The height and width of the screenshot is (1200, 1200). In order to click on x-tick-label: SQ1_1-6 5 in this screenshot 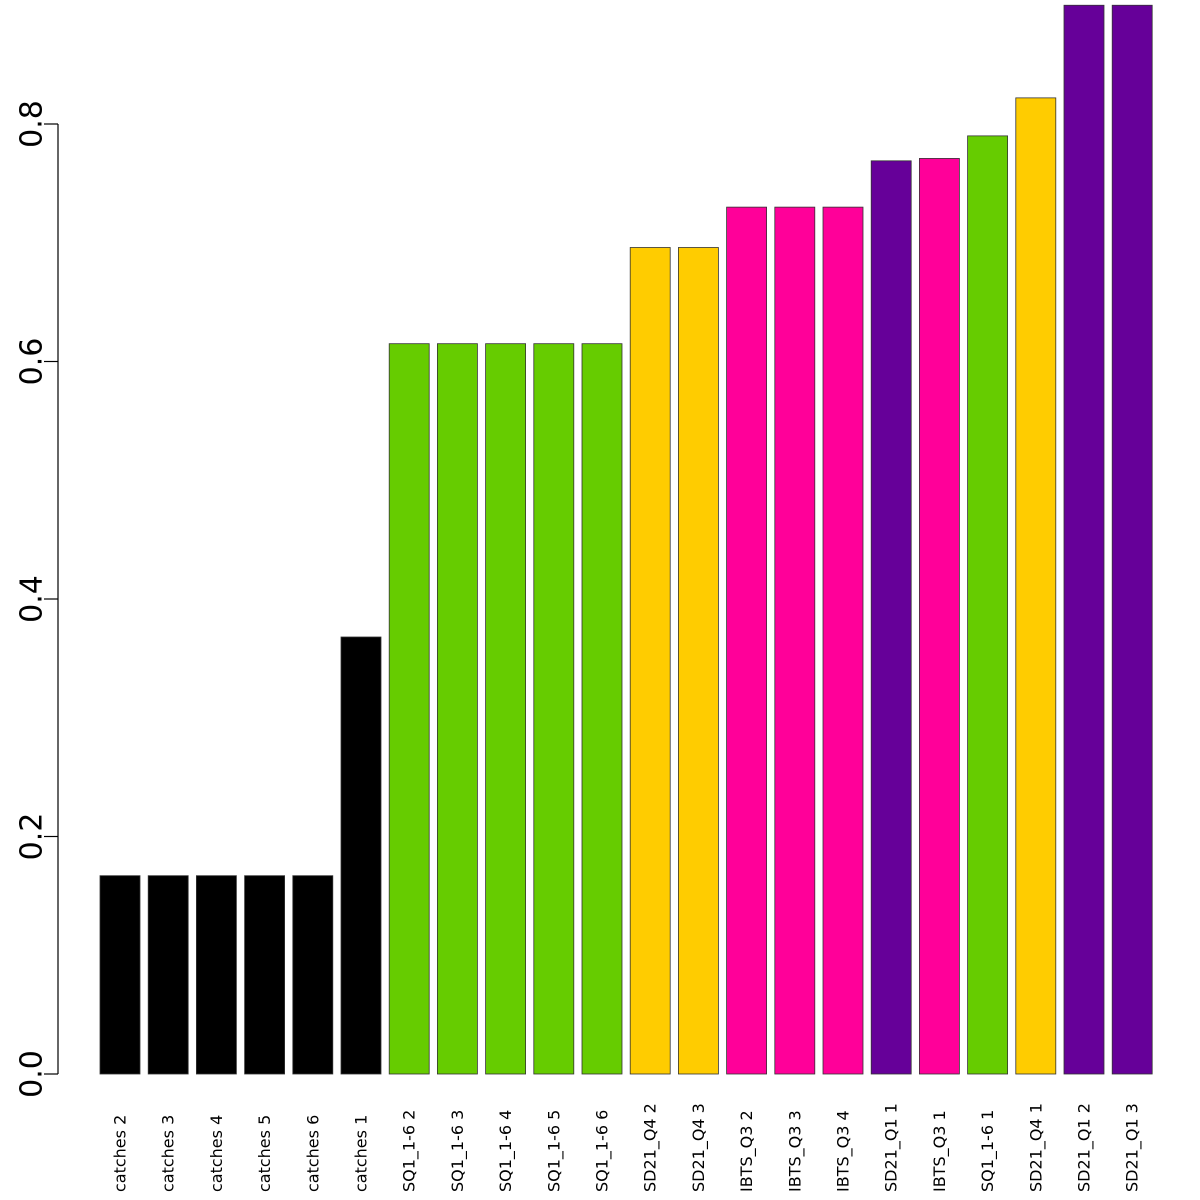, I will do `click(554, 1151)`.